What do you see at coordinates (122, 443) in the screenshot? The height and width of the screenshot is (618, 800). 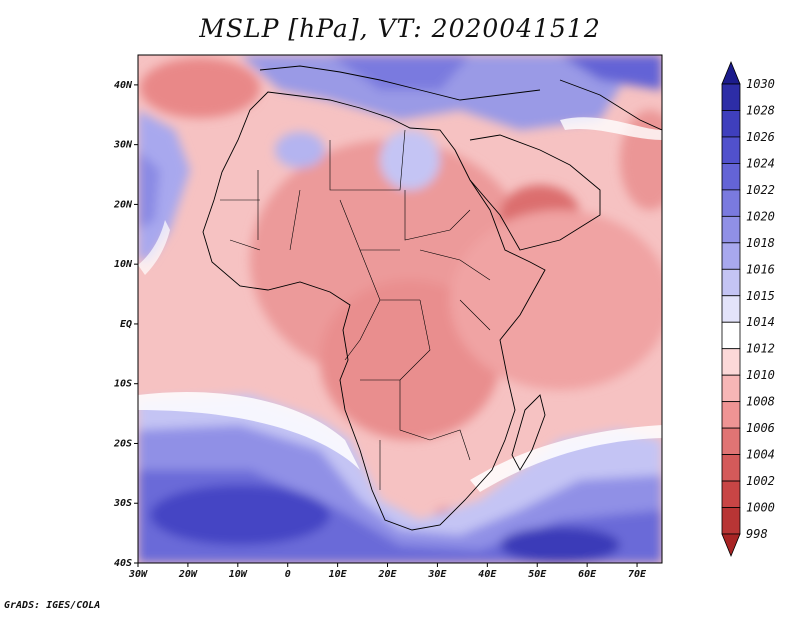 I see `lat-tick-label: 20S` at bounding box center [122, 443].